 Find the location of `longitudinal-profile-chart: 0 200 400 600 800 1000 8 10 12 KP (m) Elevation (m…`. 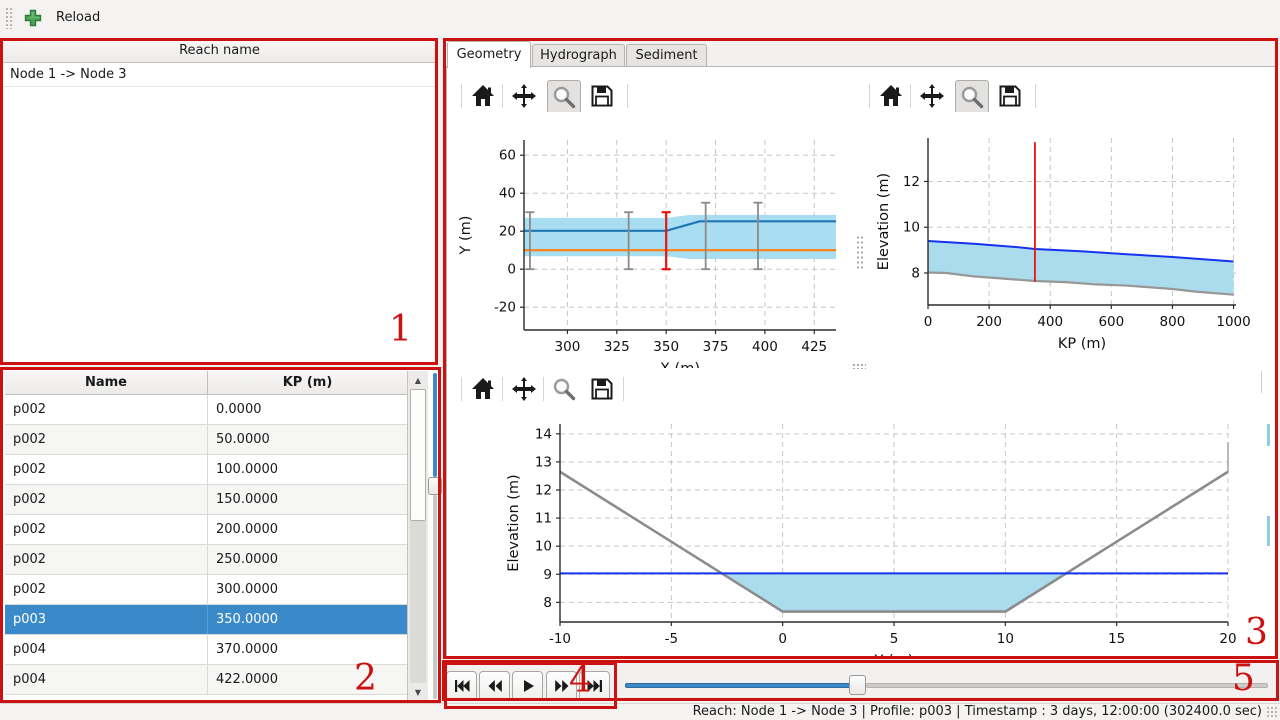

longitudinal-profile-chart: 0 200 400 600 800 1000 8 10 12 KP (m) Elevation (m… is located at coordinates (1070, 240).